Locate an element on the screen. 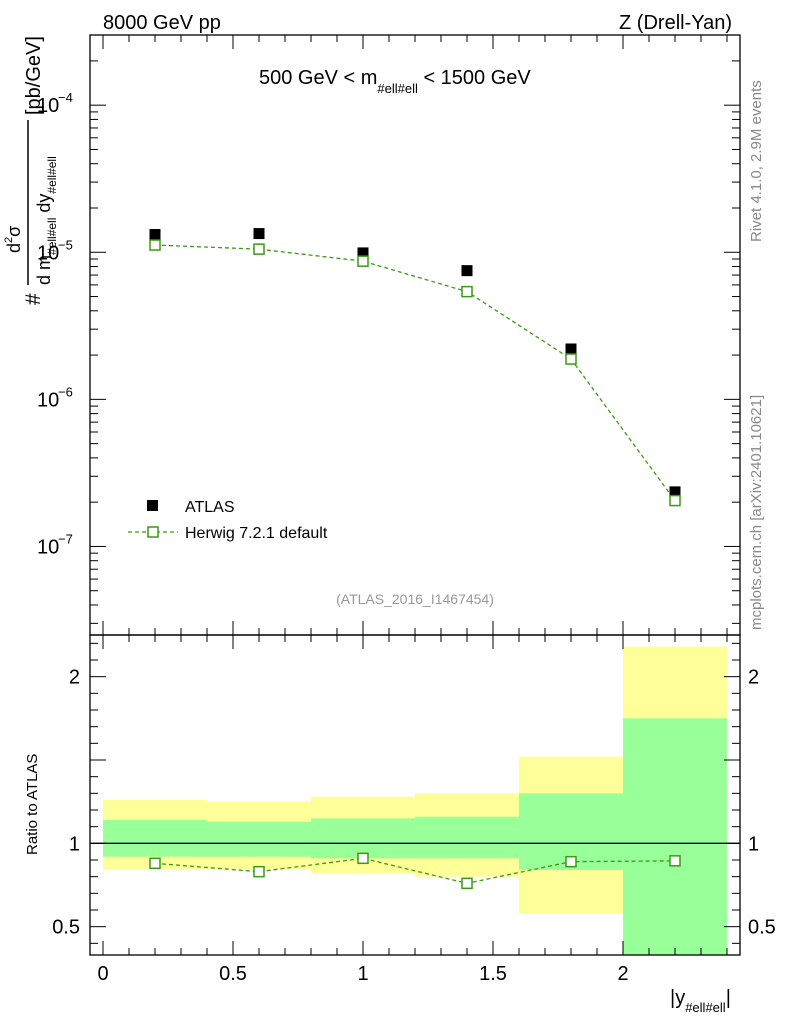 The width and height of the screenshot is (786, 1024). rivet-label: Rivet 4.1.0, 2.9M events is located at coordinates (756, 161).